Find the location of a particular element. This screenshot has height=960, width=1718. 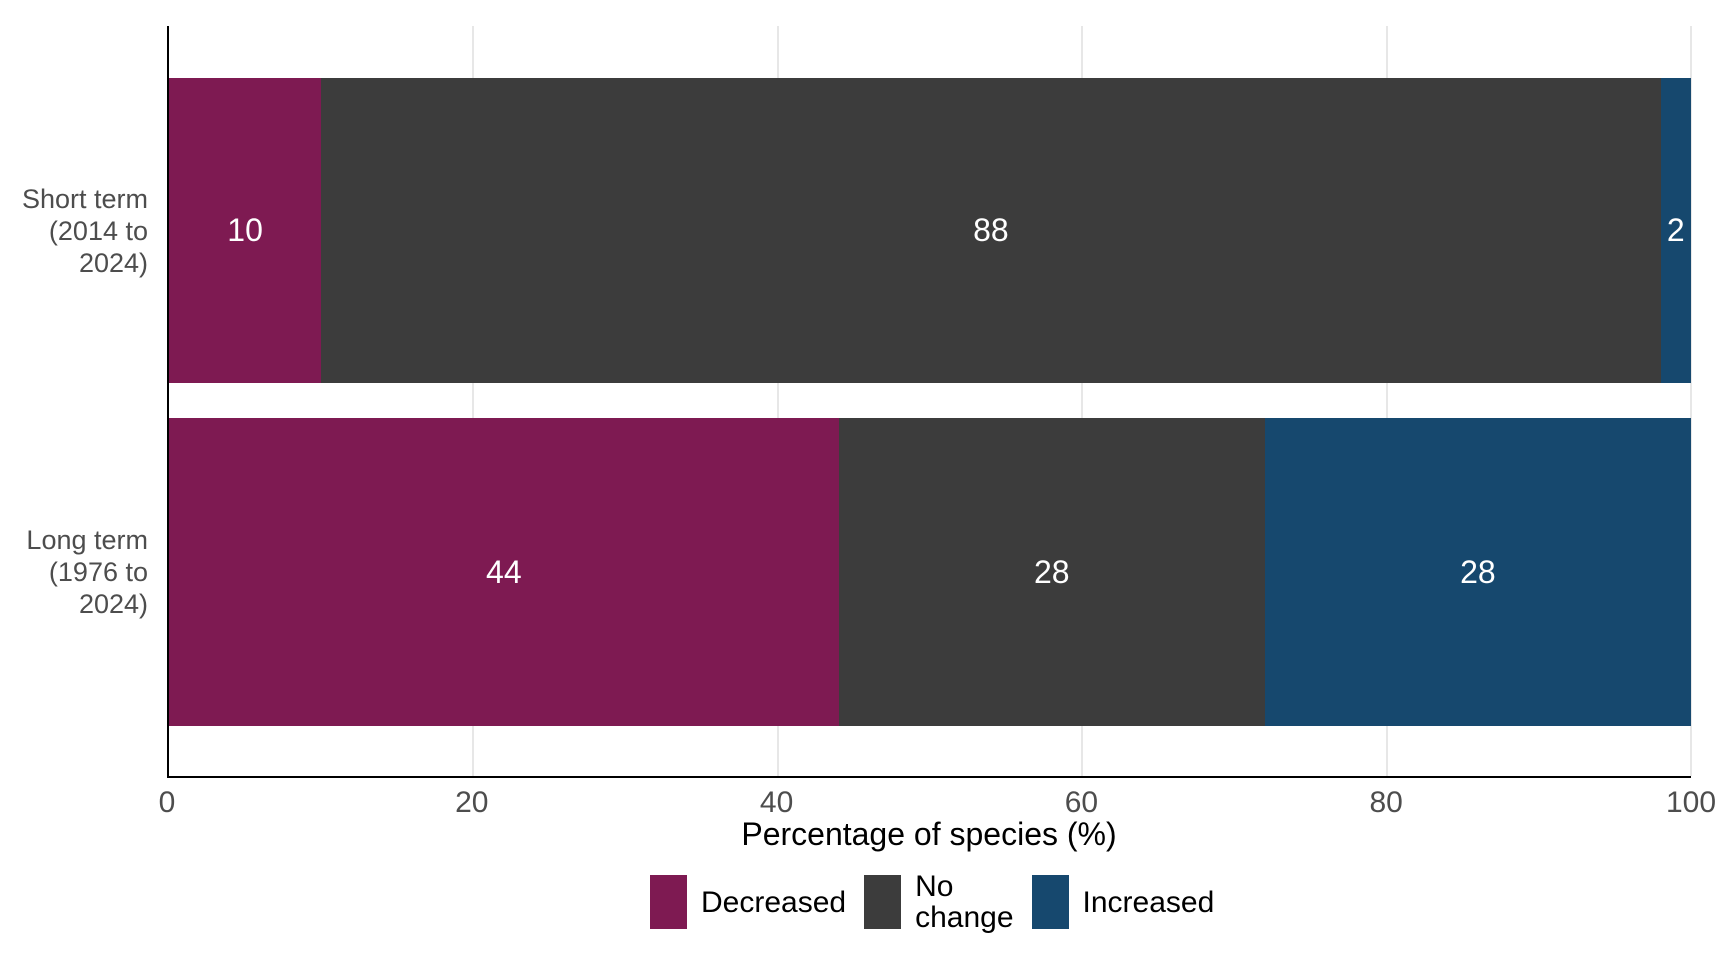

legend-item-no-change: No change is located at coordinates (939, 902).